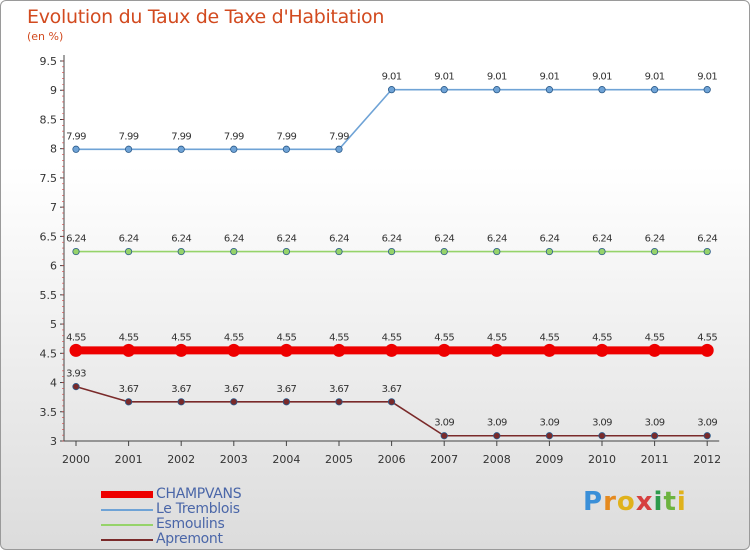 The height and width of the screenshot is (550, 750). Describe the element at coordinates (53, 266) in the screenshot. I see `y-tick-label: 6` at that location.